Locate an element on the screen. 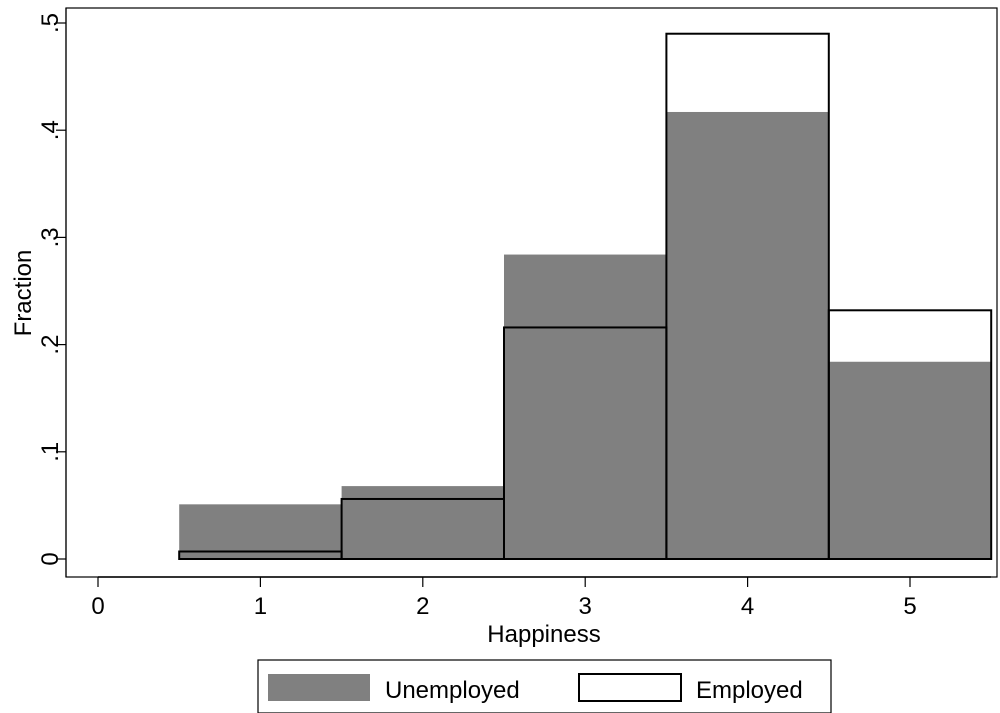 The width and height of the screenshot is (1000, 713). x-tick-label: 4 is located at coordinates (747, 606).